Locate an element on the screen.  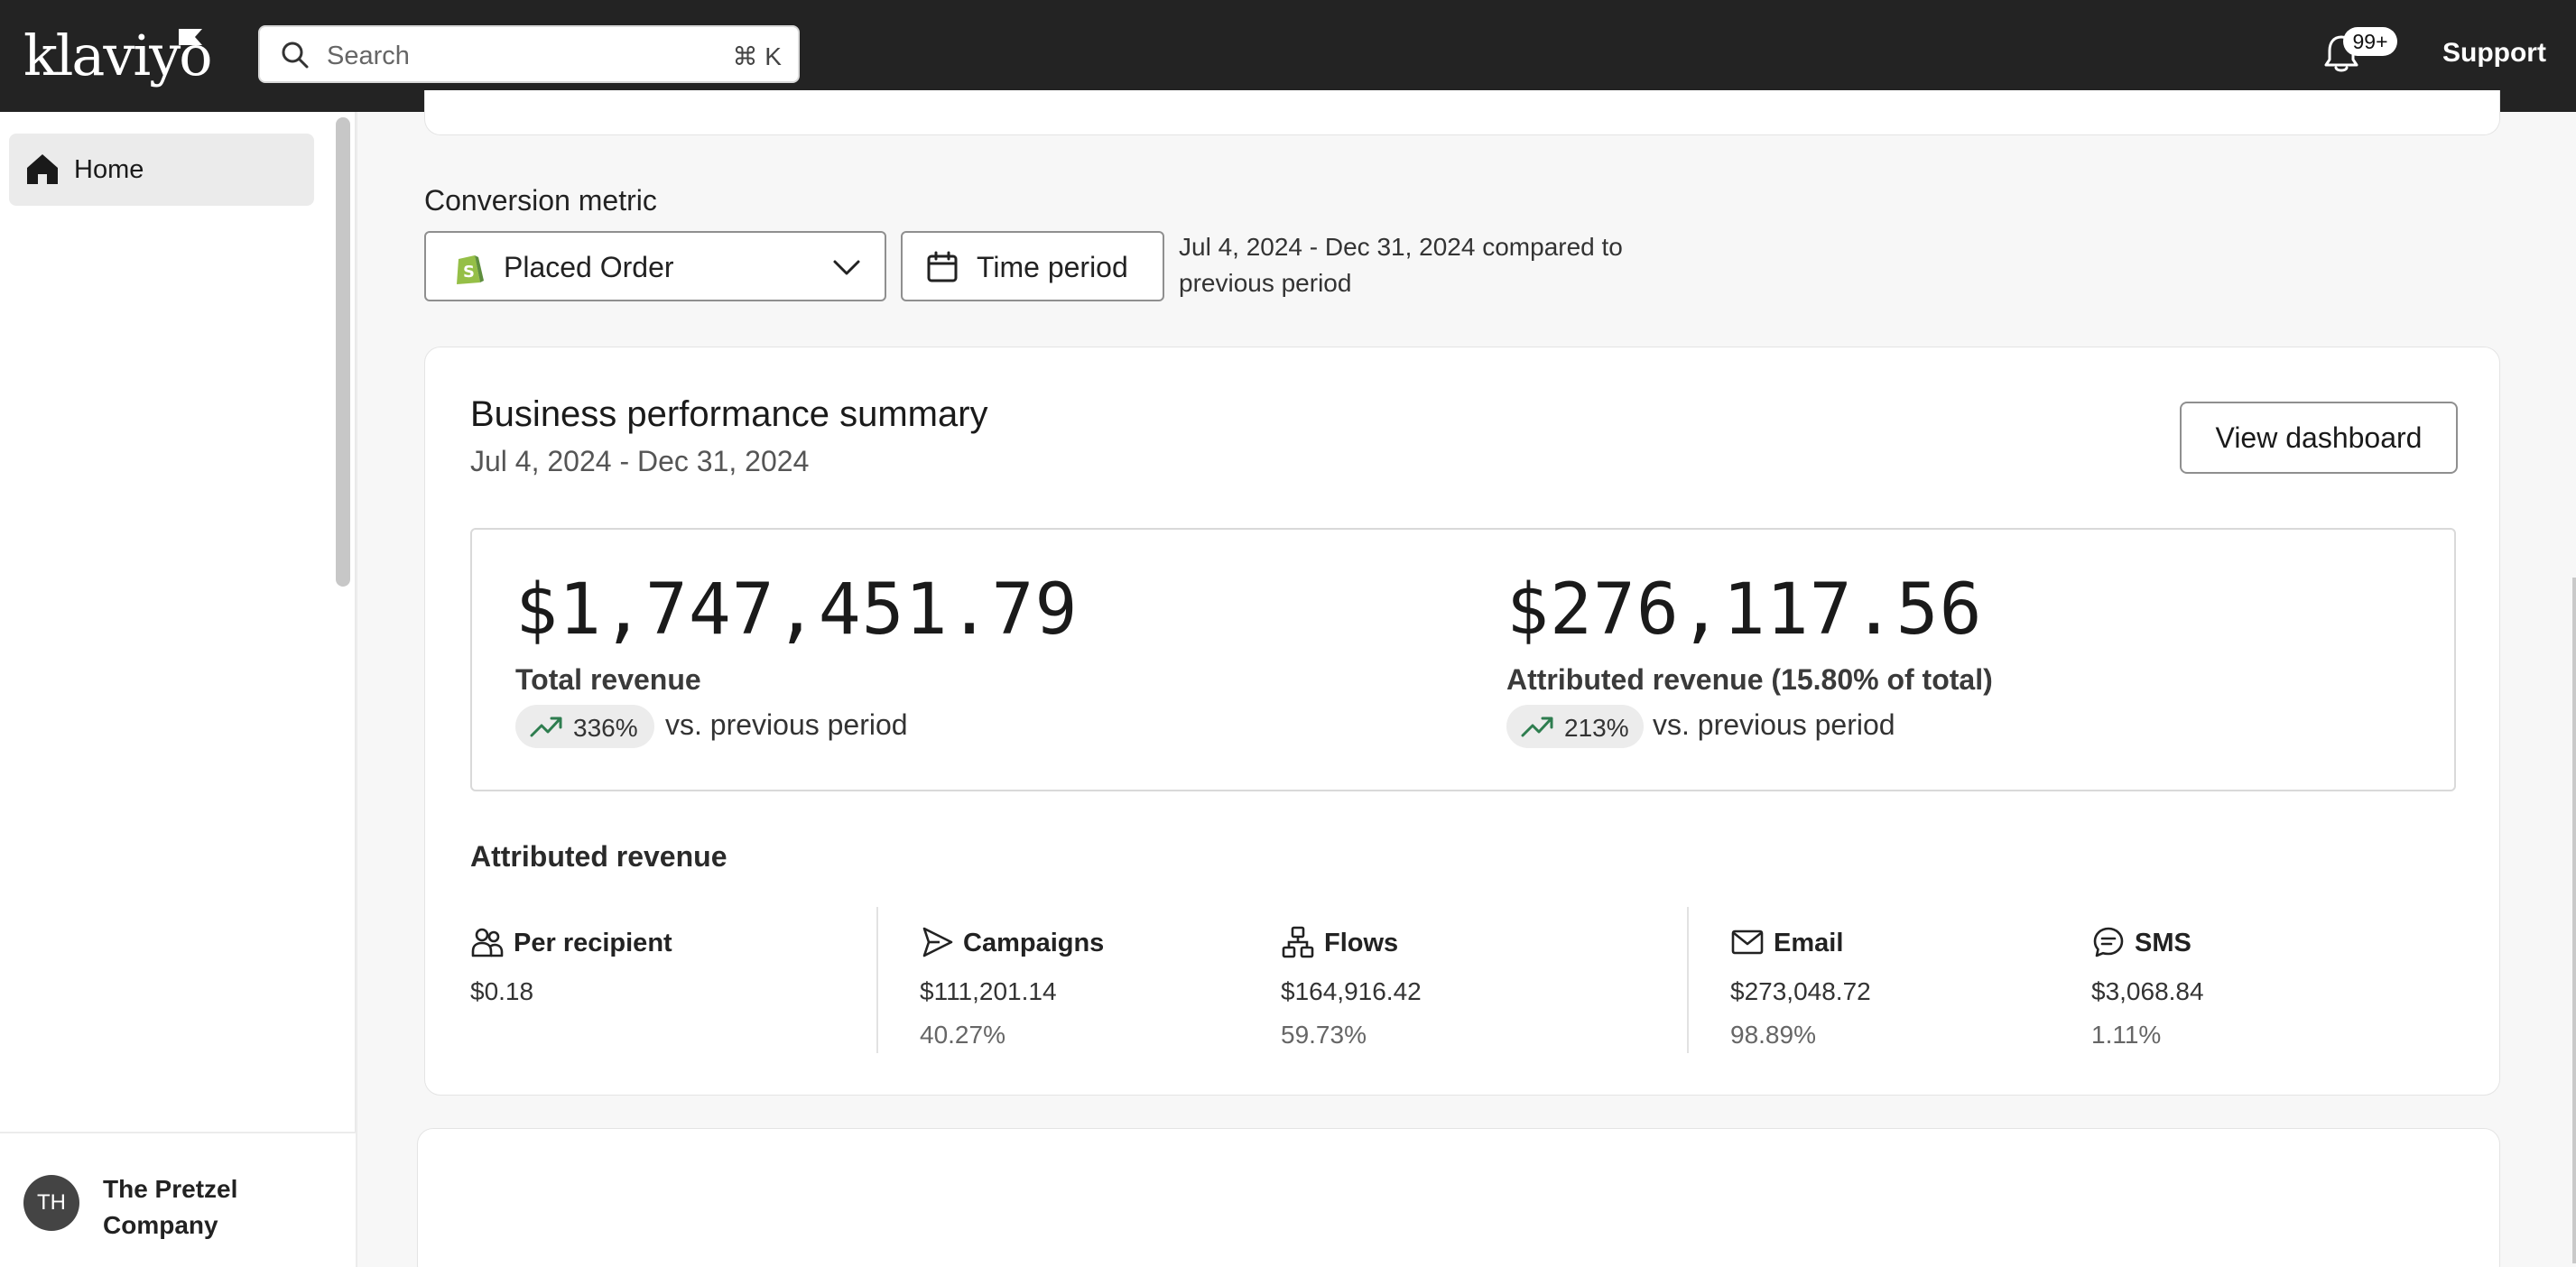
total-revenue-compare: vs. previous period is located at coordinates (786, 724).